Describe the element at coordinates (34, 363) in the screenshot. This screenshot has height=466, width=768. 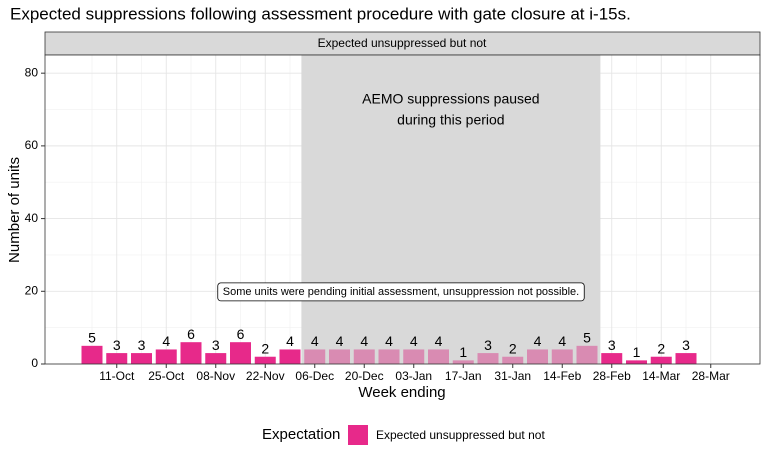
I see `y-tick-label: 0` at that location.